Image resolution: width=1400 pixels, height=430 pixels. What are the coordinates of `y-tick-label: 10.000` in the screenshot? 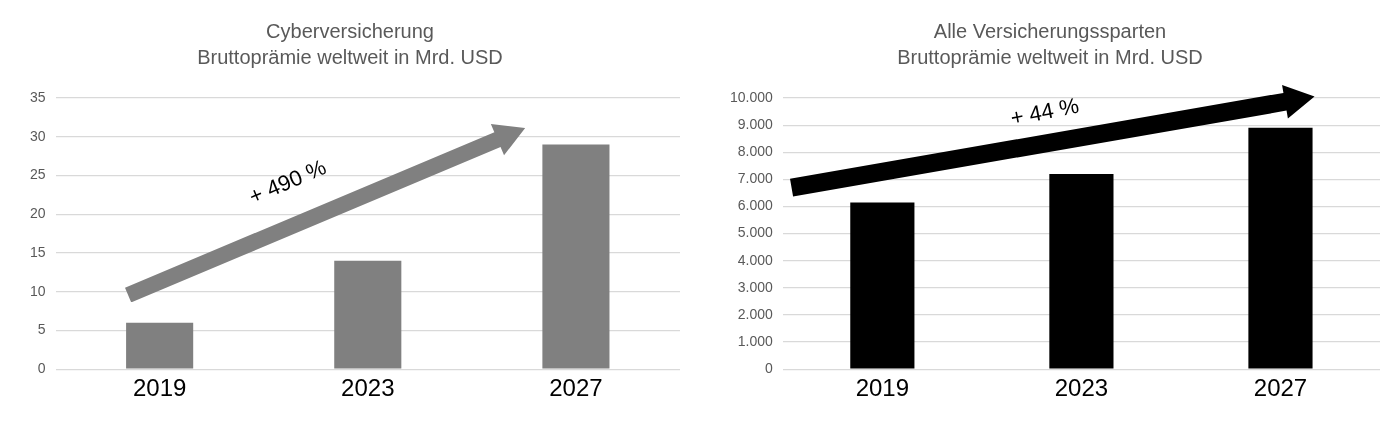 It's located at (751, 96).